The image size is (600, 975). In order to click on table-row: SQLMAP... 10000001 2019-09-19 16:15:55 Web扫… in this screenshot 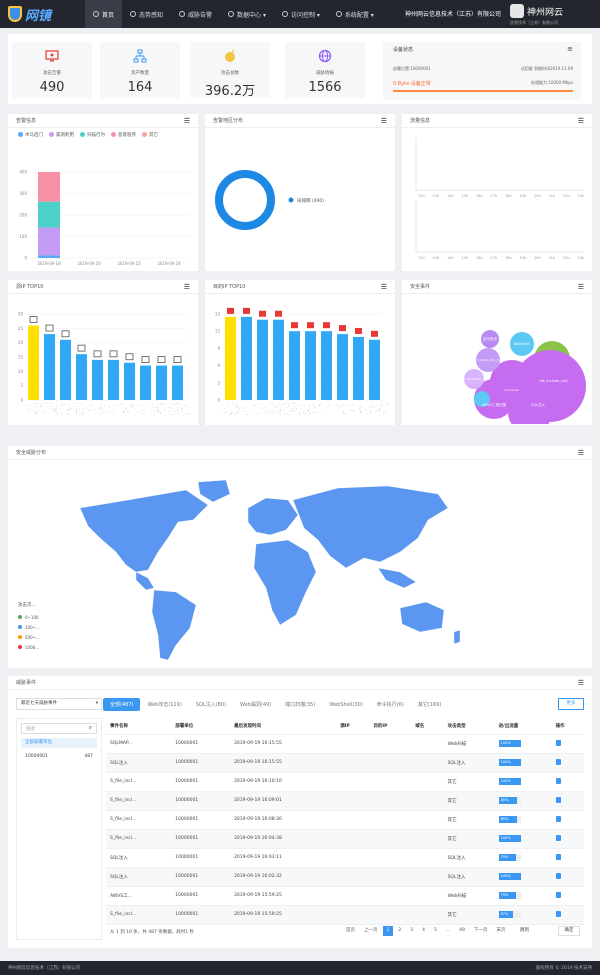, I will do `click(345, 743)`.